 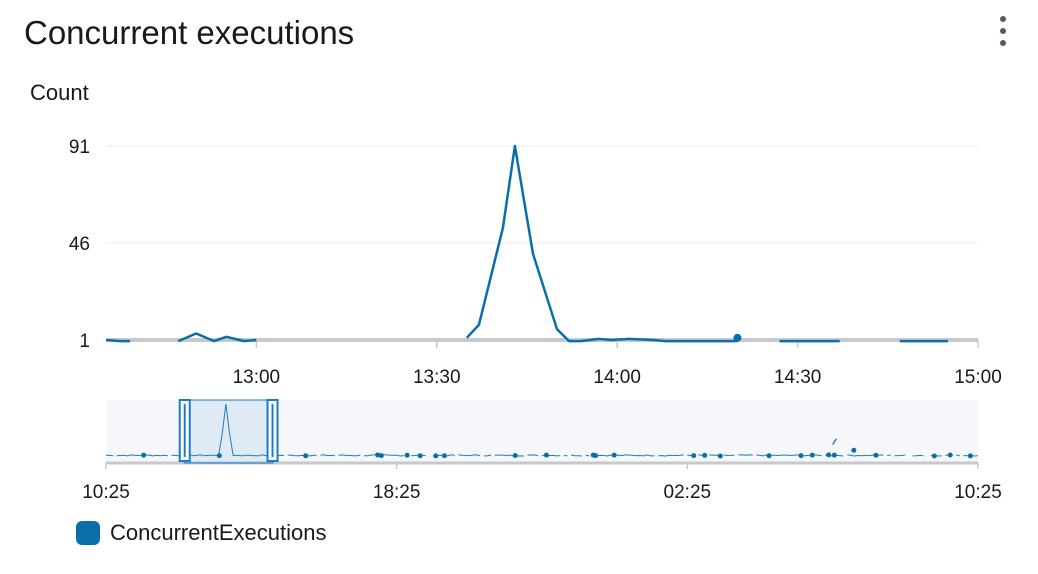 I want to click on x-tick-label: 13:30, so click(x=437, y=377).